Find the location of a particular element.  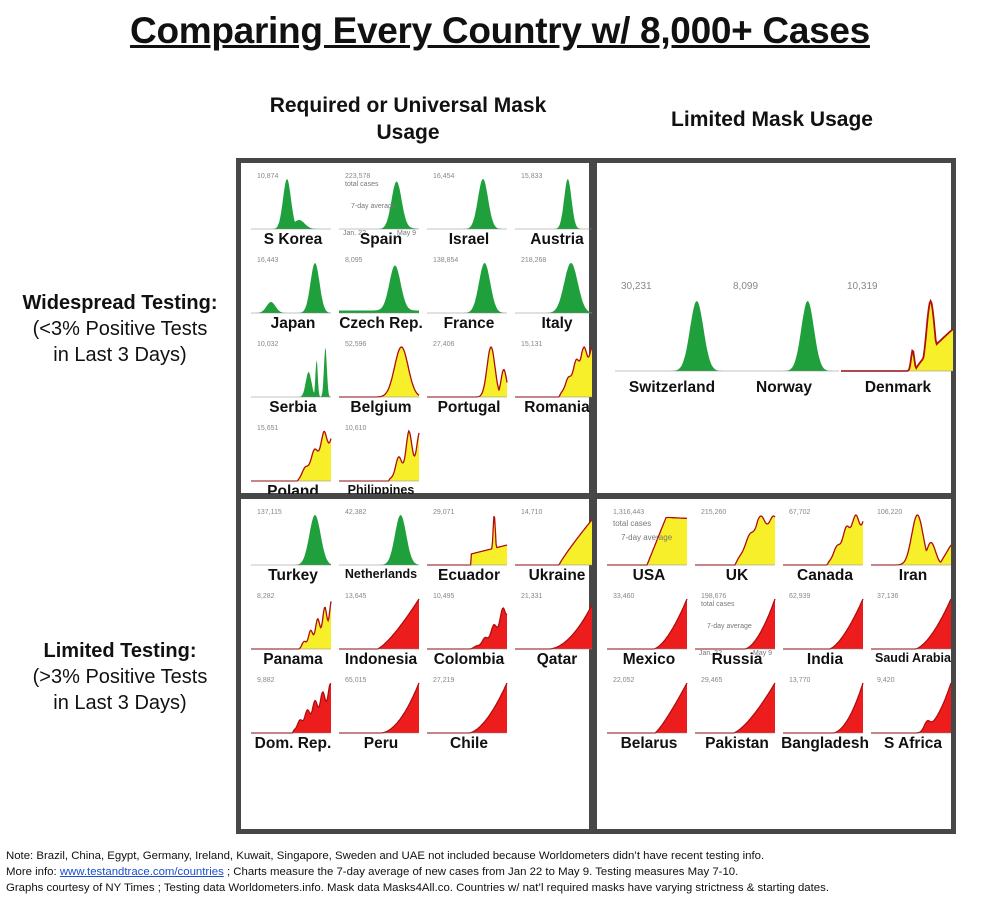

country-name: Colombia is located at coordinates (469, 659).